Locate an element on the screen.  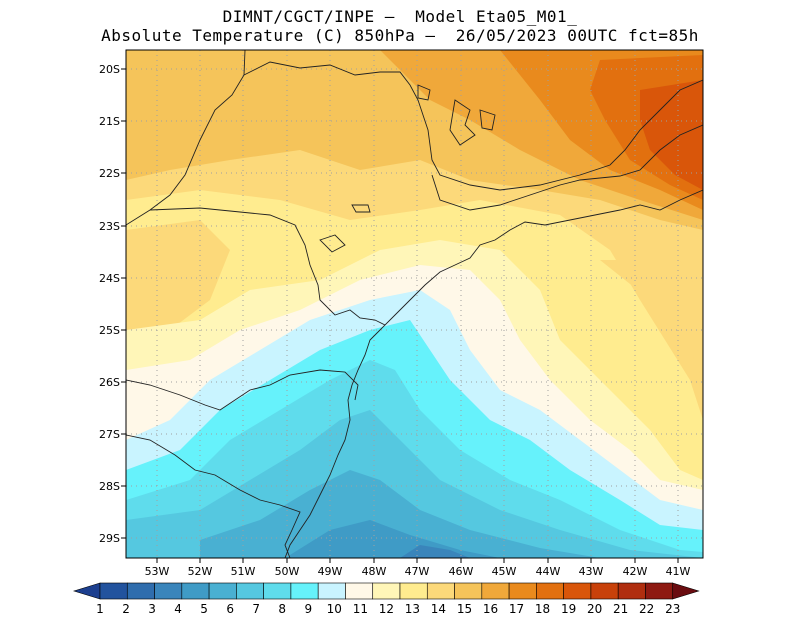
colorbar-label: 2 is located at coordinates (126, 609).